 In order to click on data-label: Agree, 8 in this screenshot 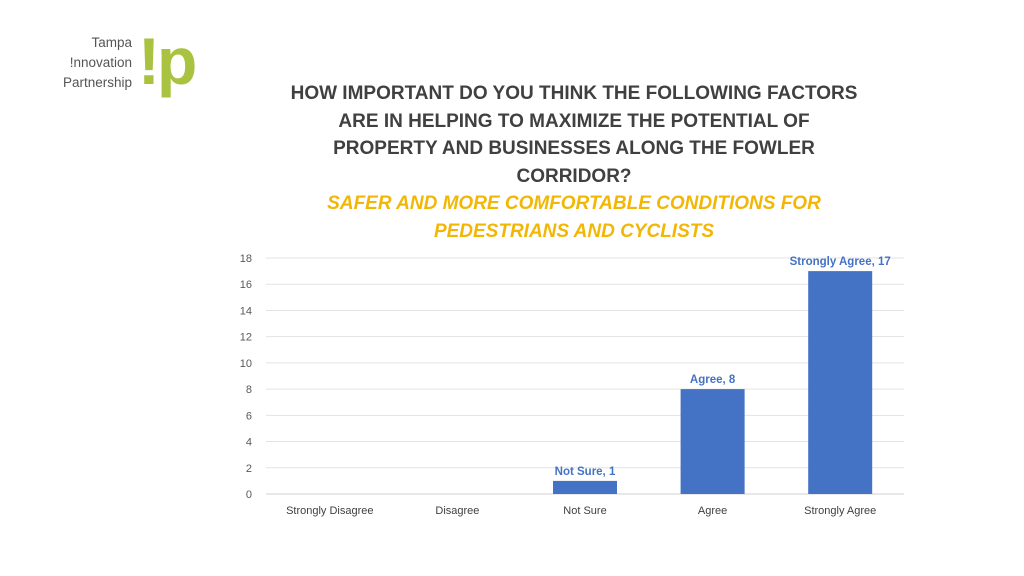, I will do `click(713, 380)`.